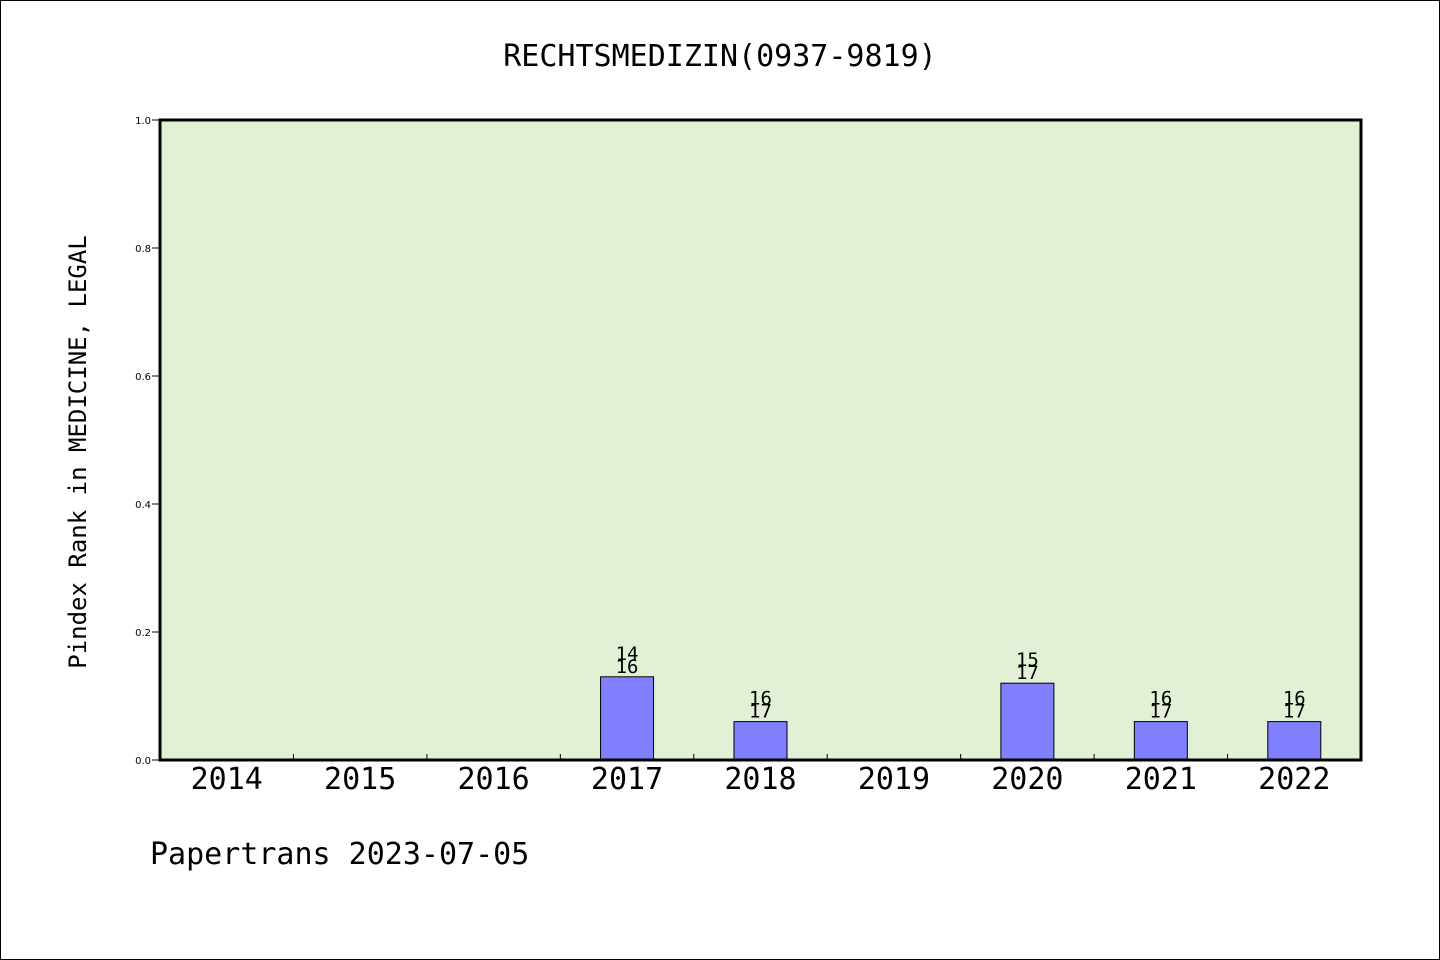 This screenshot has width=1440, height=960. I want to click on x-tick-label: 2020, so click(1027, 779).